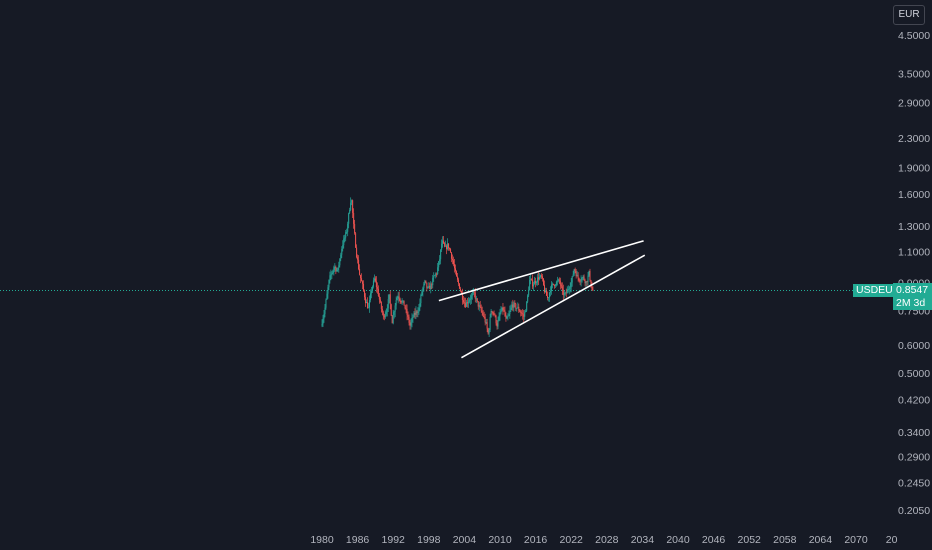  What do you see at coordinates (892, 540) in the screenshot?
I see `x-tick-label: 20` at bounding box center [892, 540].